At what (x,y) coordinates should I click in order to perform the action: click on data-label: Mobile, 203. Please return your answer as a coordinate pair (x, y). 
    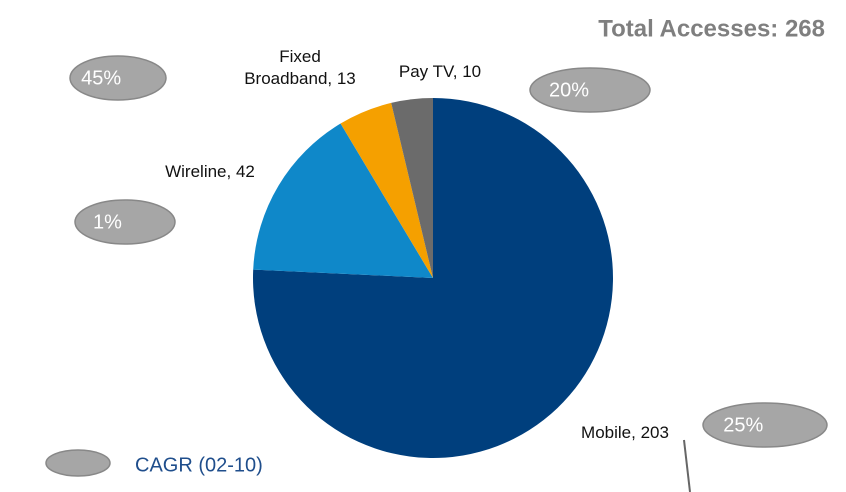
    Looking at the image, I should click on (625, 432).